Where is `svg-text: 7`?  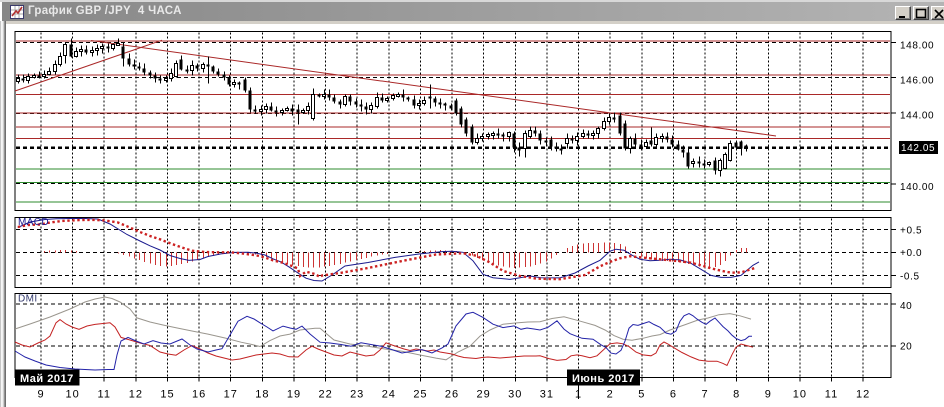 svg-text: 7 is located at coordinates (704, 395).